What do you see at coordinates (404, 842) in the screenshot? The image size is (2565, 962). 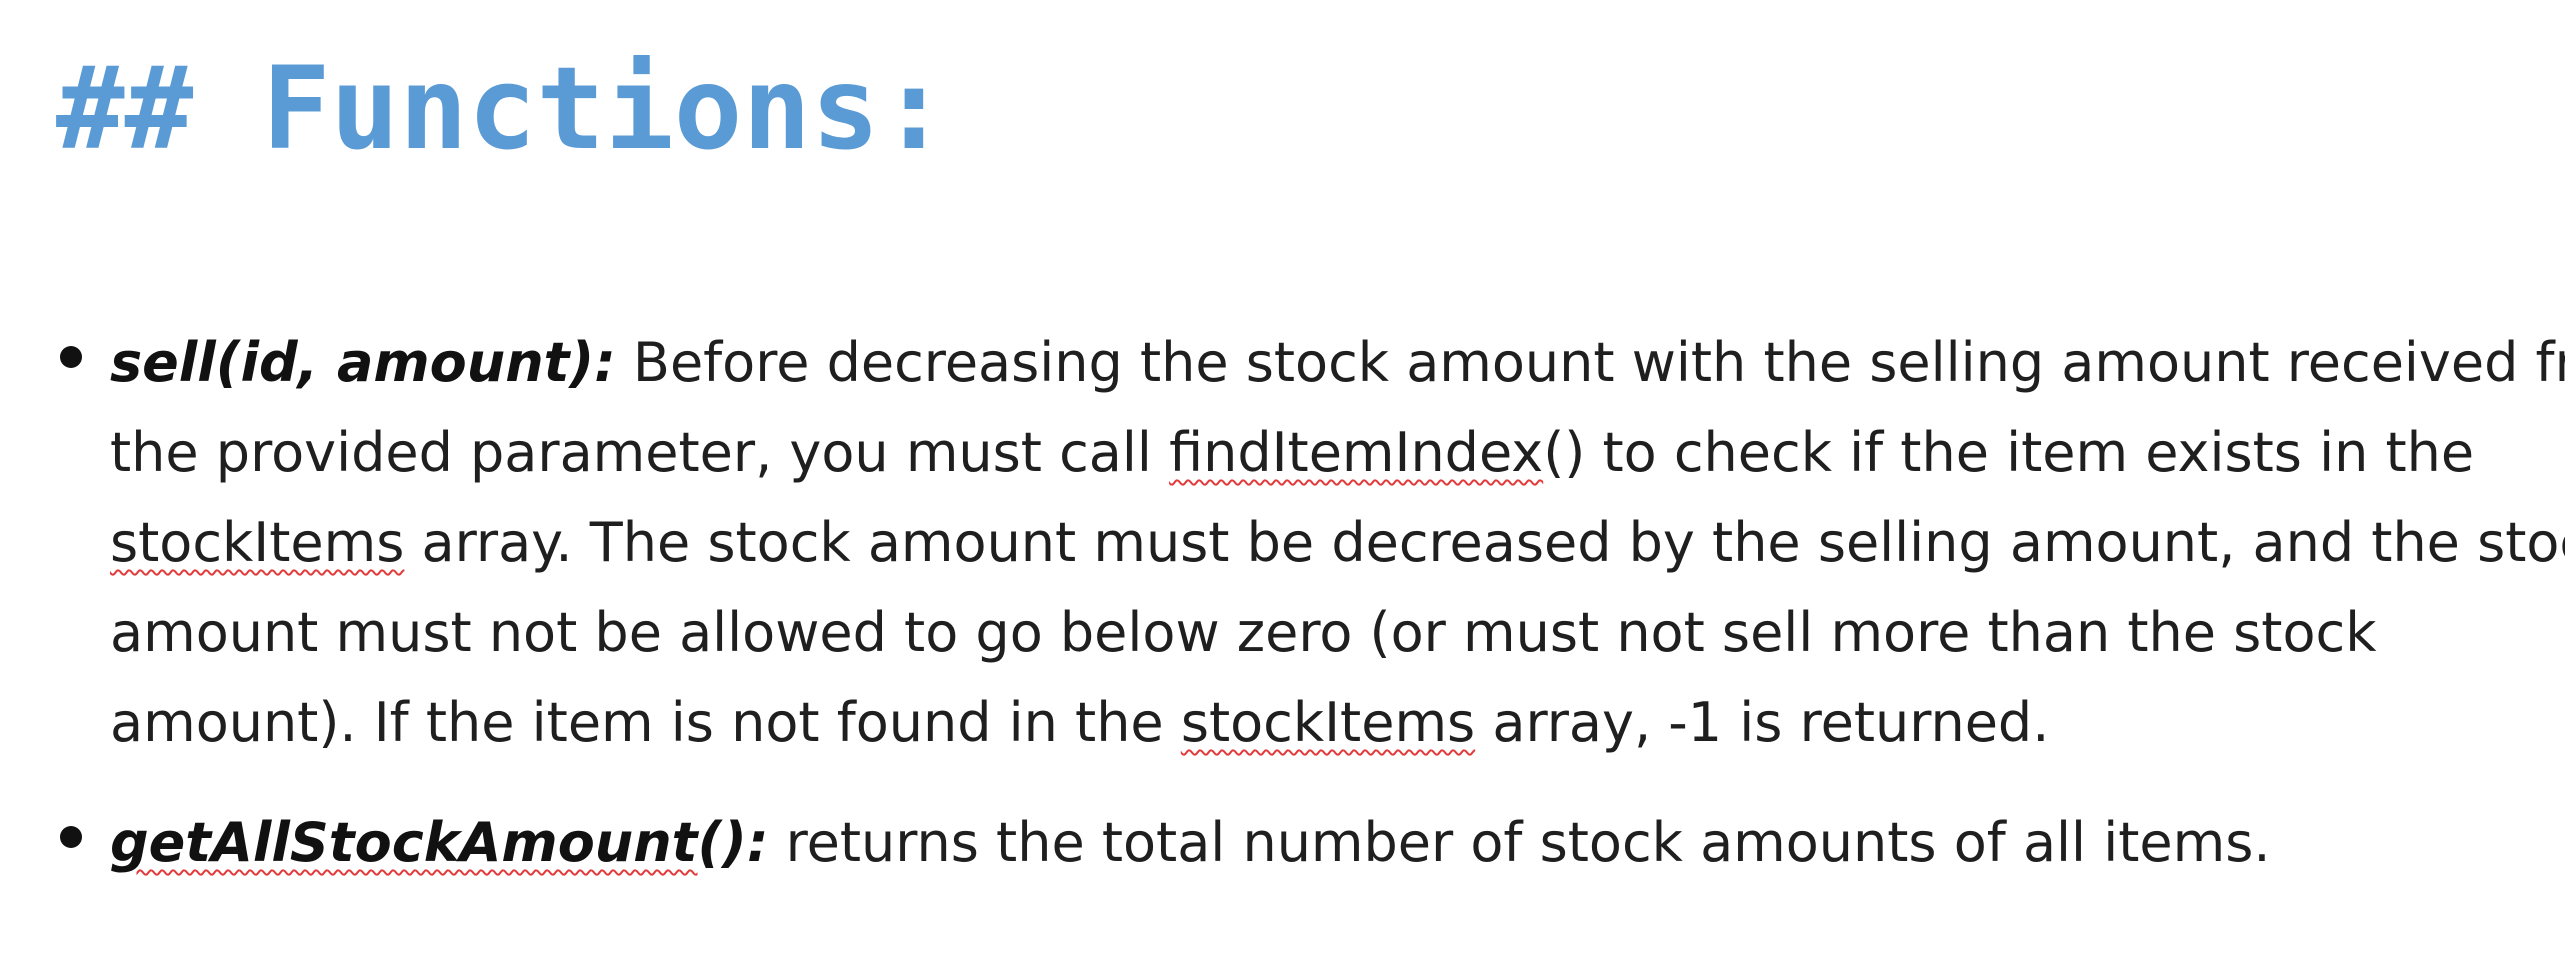 I see `code-identifier-getallstockamount: getAllStockAmount` at bounding box center [404, 842].